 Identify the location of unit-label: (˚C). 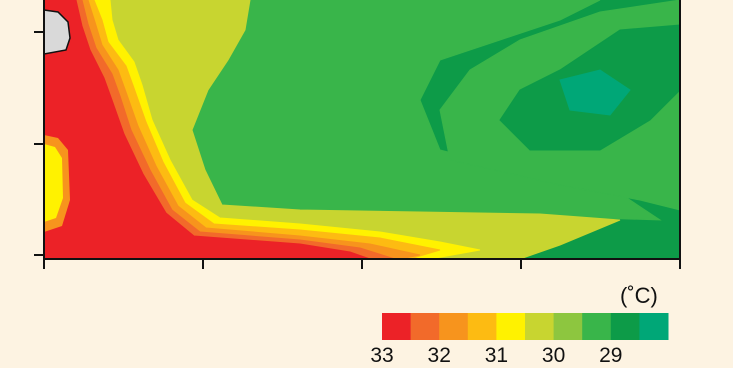
(639, 295).